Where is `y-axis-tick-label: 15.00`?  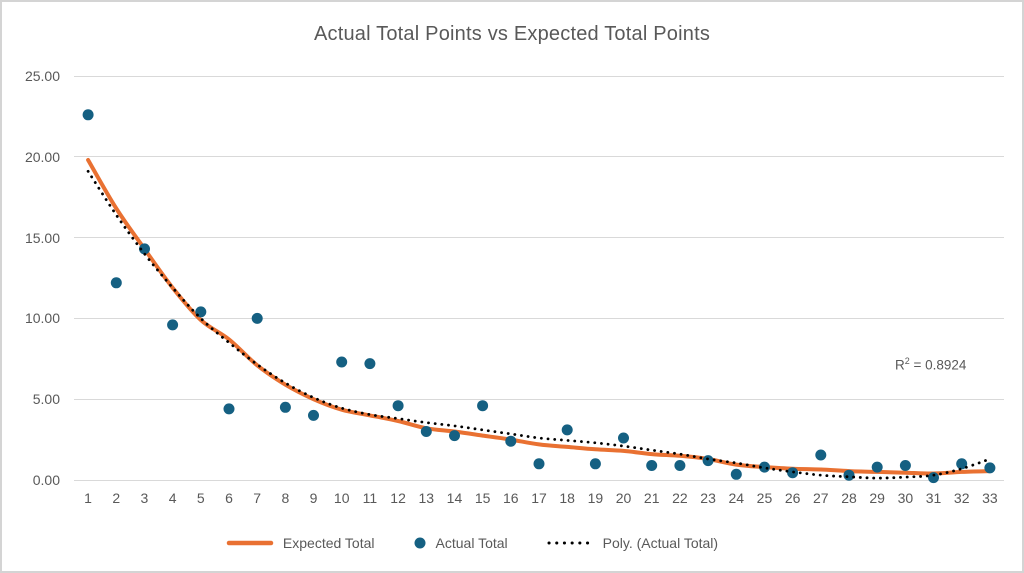 y-axis-tick-label: 15.00 is located at coordinates (42, 237).